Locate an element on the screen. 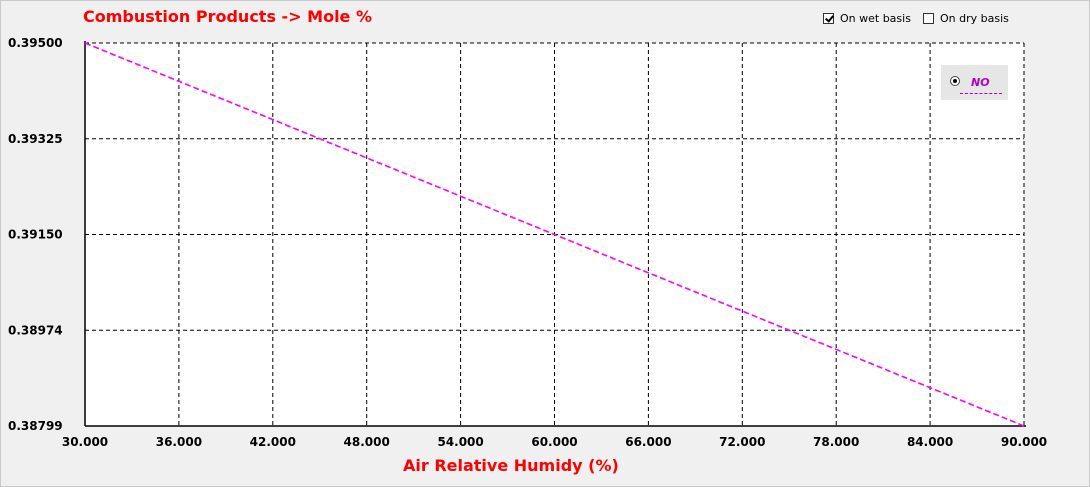  checkbox-unchecked-icon is located at coordinates (928, 18).